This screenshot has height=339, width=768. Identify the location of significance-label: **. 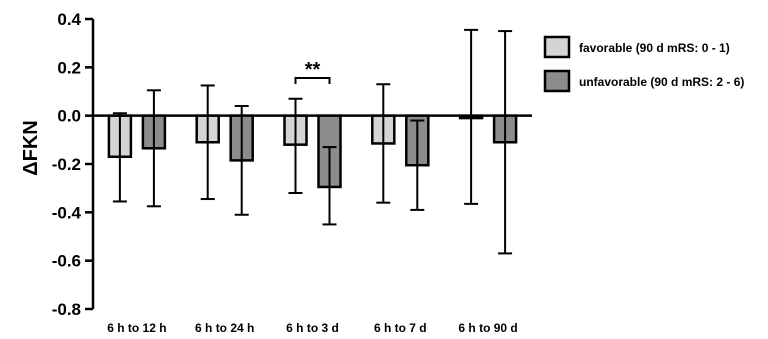
(313, 70).